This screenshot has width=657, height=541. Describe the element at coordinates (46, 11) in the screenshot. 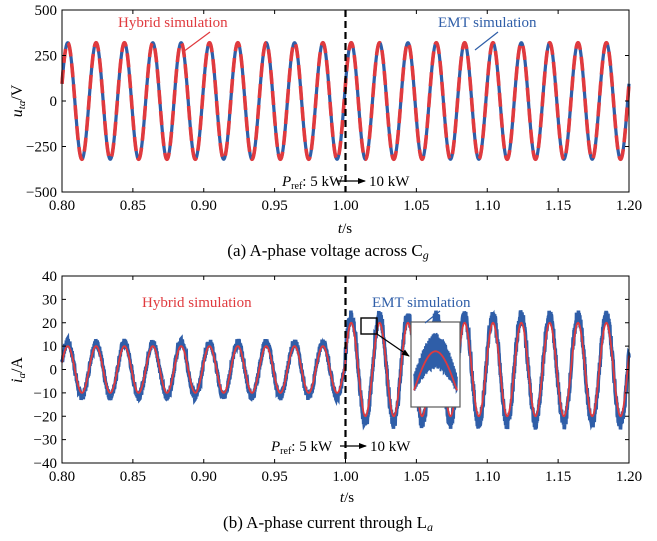

I see `panel-a-y-tick-label: 500` at that location.